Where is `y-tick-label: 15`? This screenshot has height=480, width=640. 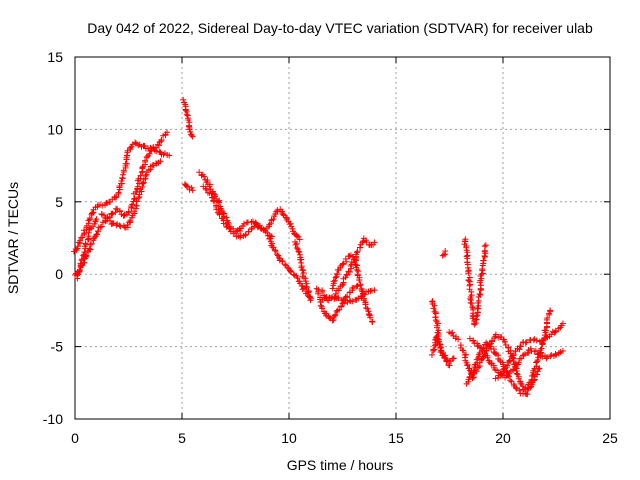
y-tick-label: 15 is located at coordinates (55, 57).